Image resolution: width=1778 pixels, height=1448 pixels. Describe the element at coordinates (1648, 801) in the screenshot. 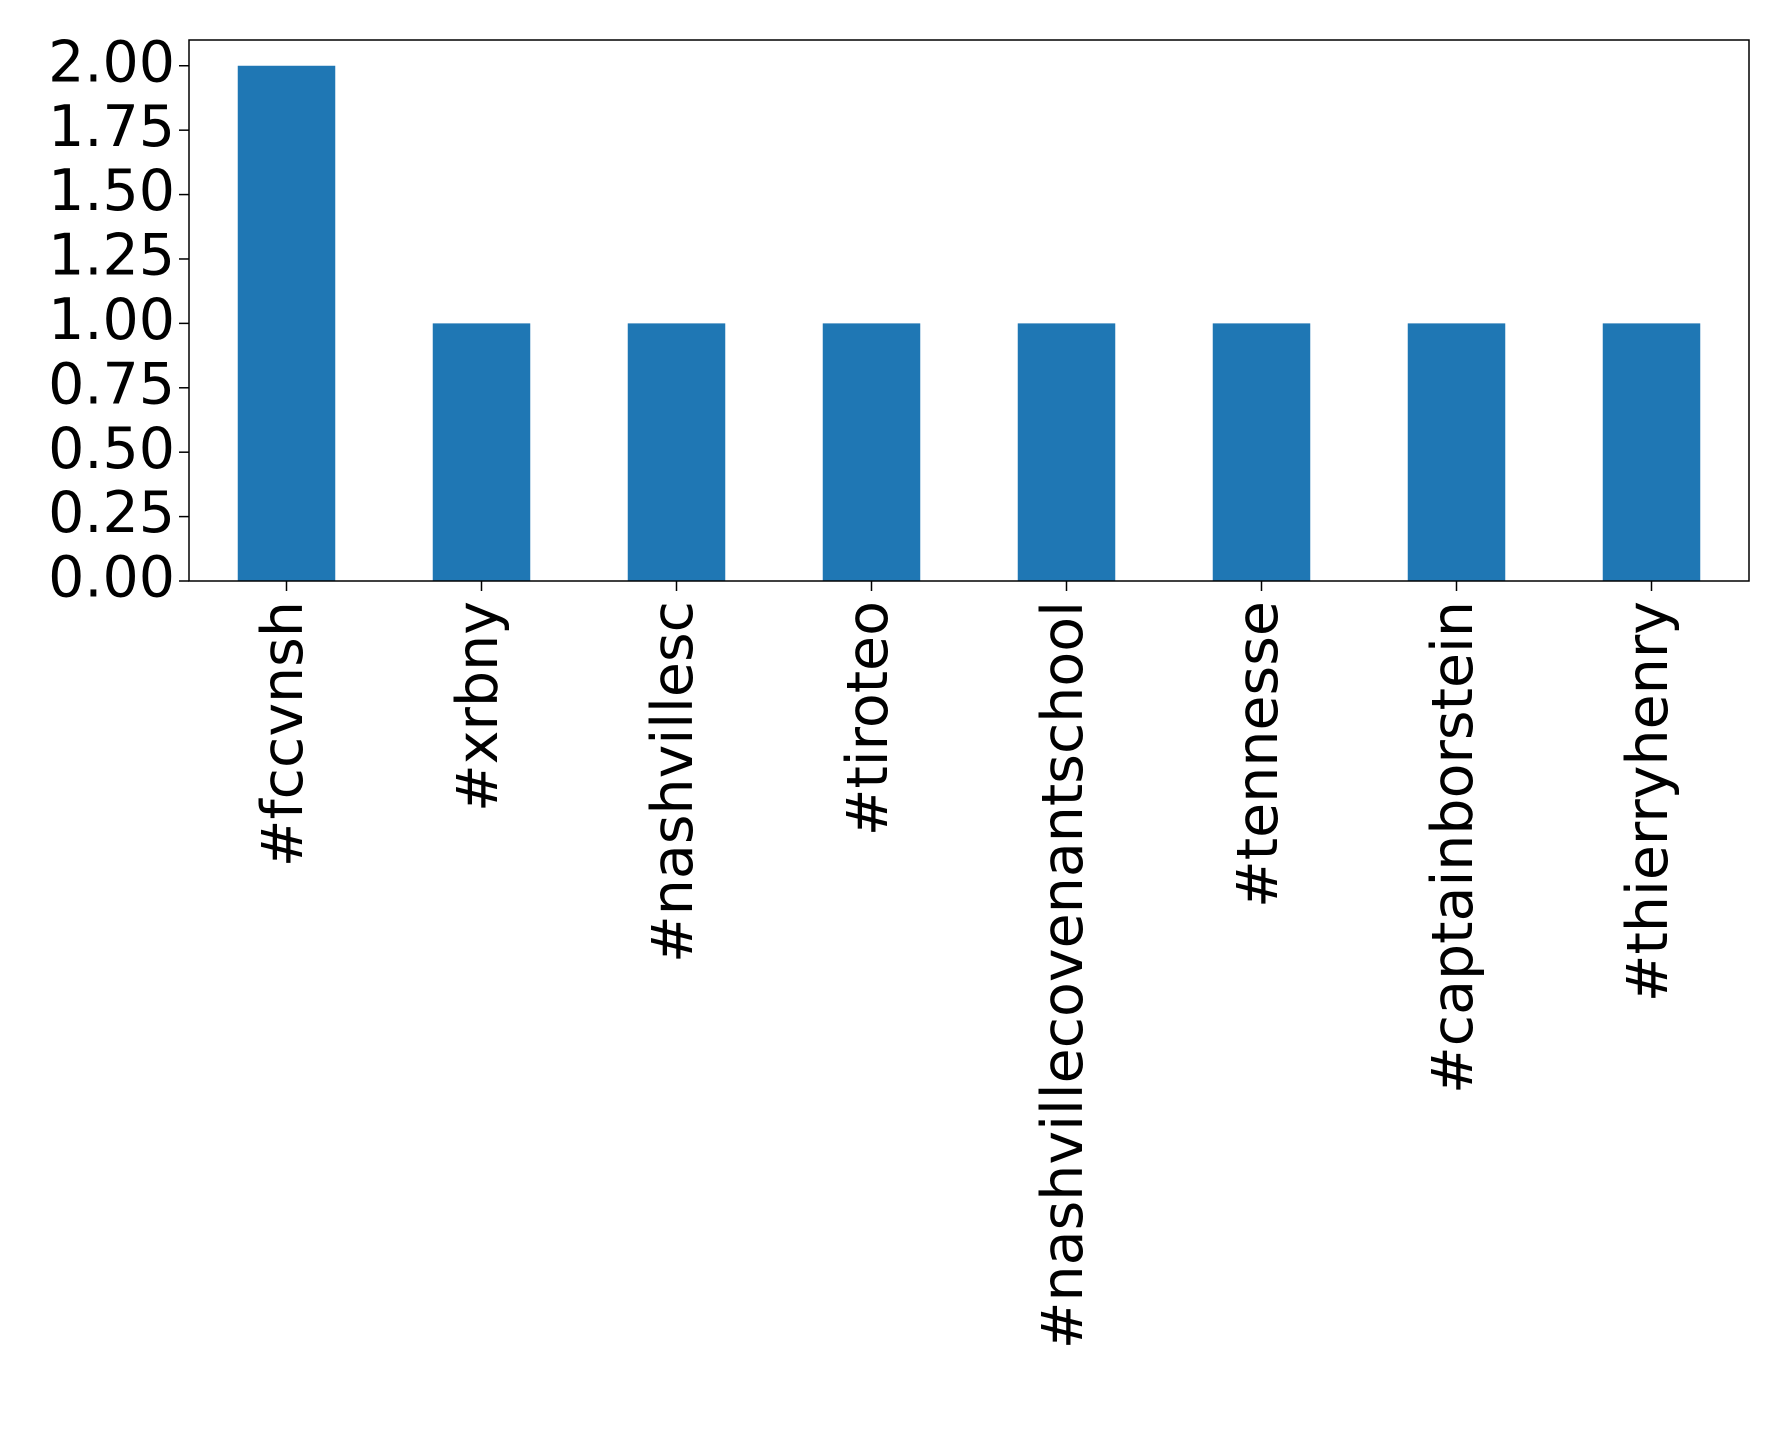

I see `x-tick-label: #thierryhenry` at that location.